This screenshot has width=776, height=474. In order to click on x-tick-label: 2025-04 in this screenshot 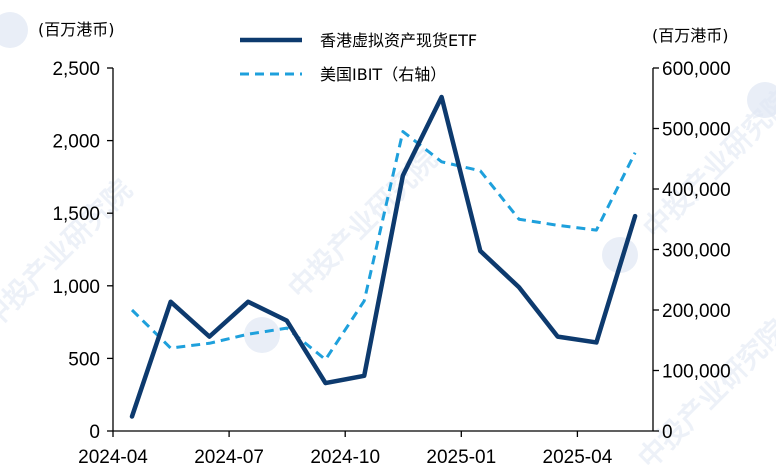, I will do `click(578, 457)`.